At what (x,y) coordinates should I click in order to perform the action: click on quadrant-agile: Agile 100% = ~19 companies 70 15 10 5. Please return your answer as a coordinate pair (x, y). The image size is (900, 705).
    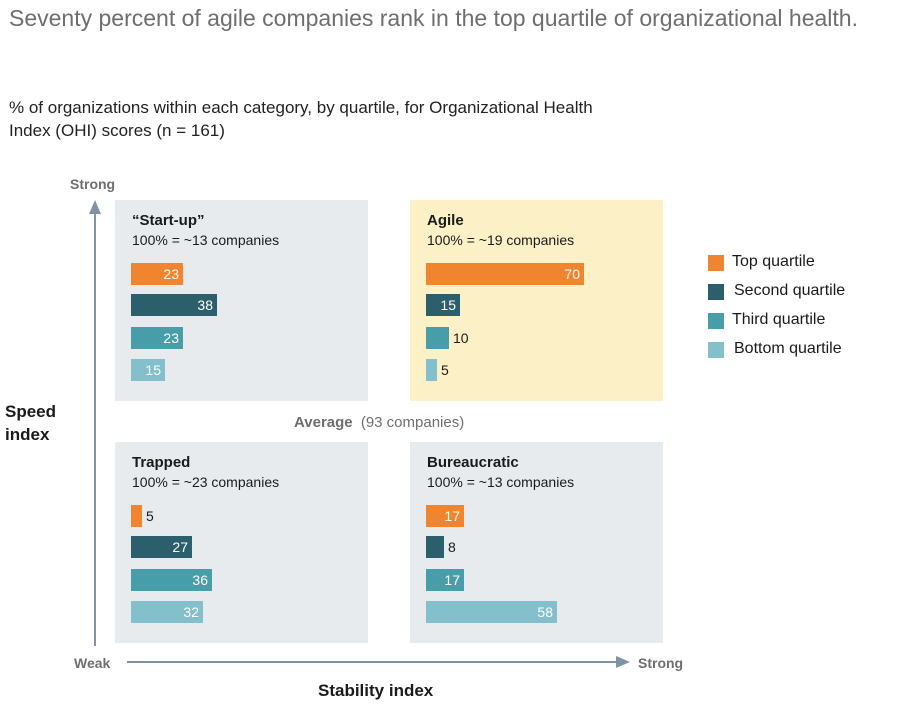
    Looking at the image, I should click on (536, 300).